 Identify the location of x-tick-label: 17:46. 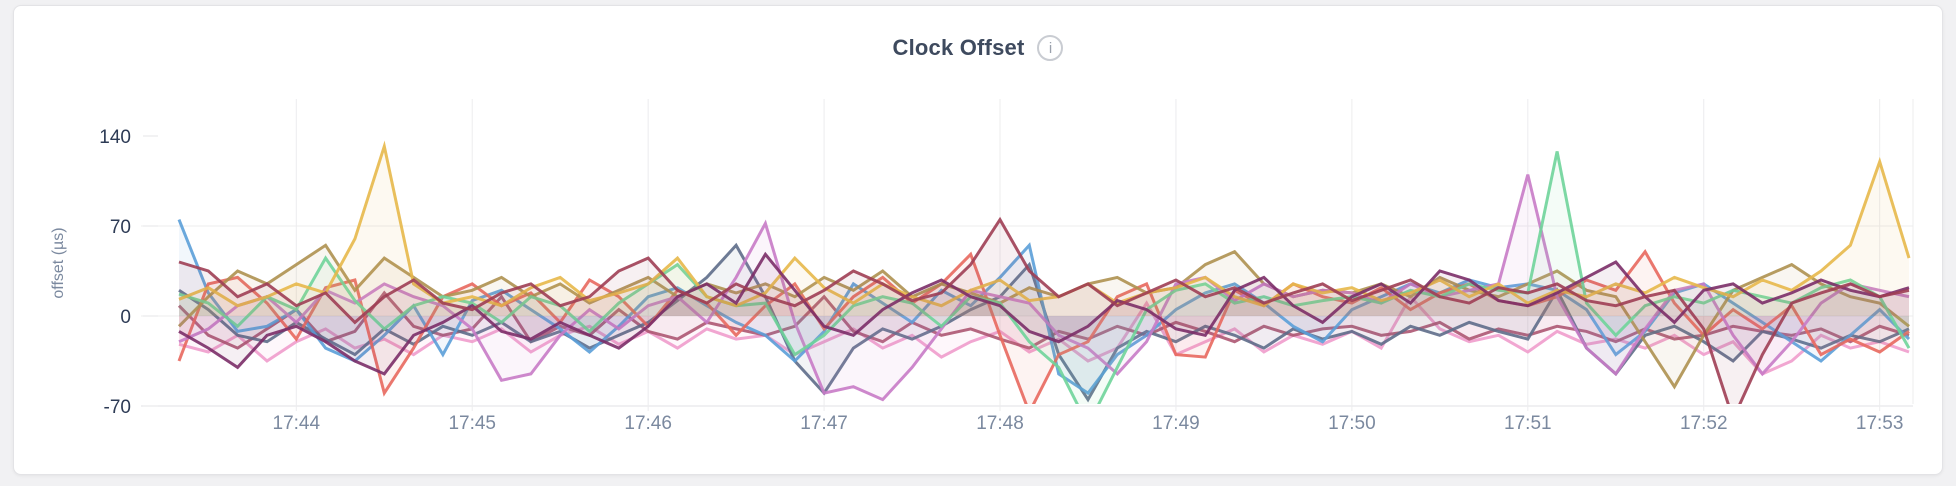
(648, 423).